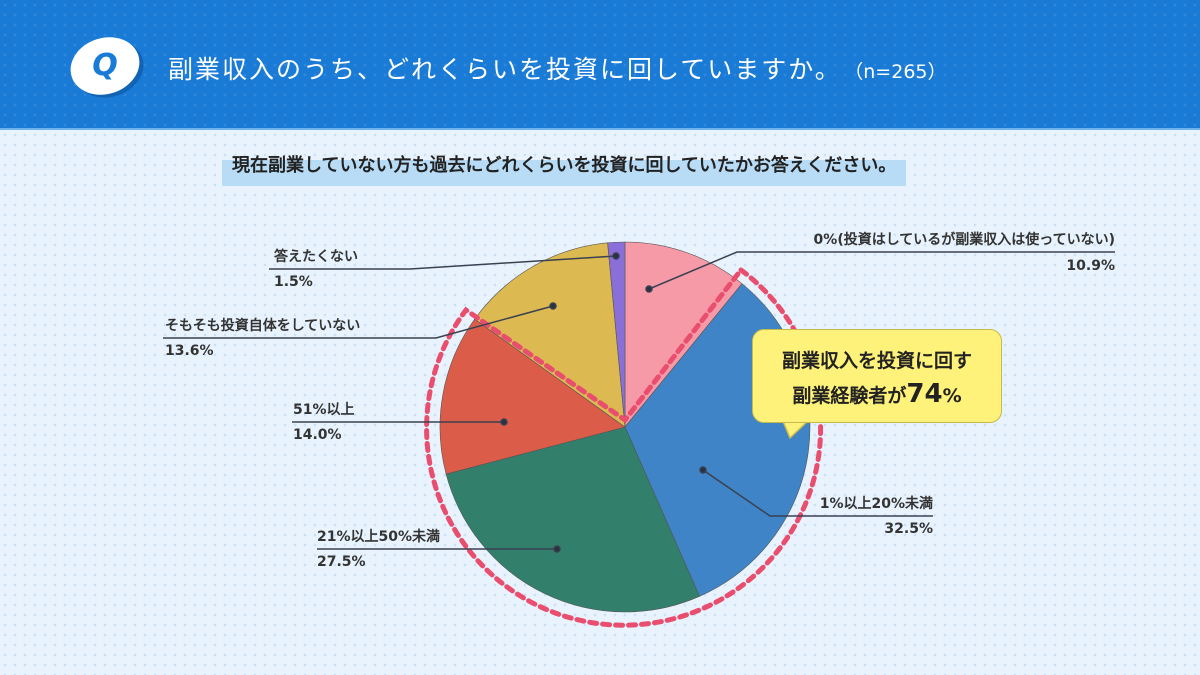  I want to click on question-title: 副業収入のうち、どれくらいを投資に回していますか。 （n=265）, so click(557, 68).